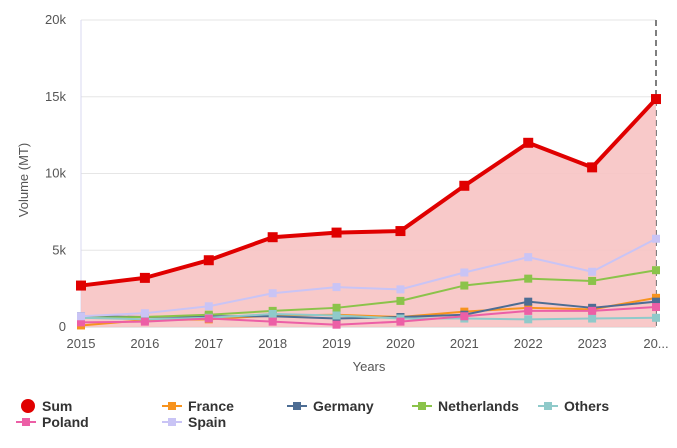 The height and width of the screenshot is (448, 677). I want to click on legend-label: Others, so click(586, 406).